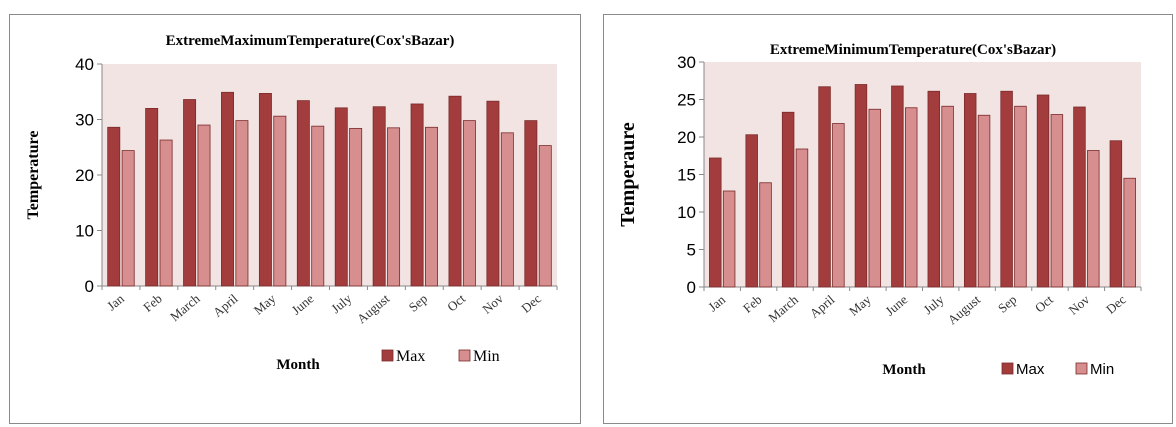 This screenshot has height=427, width=1176. What do you see at coordinates (84, 64) in the screenshot?
I see `y-tick-label: 40` at bounding box center [84, 64].